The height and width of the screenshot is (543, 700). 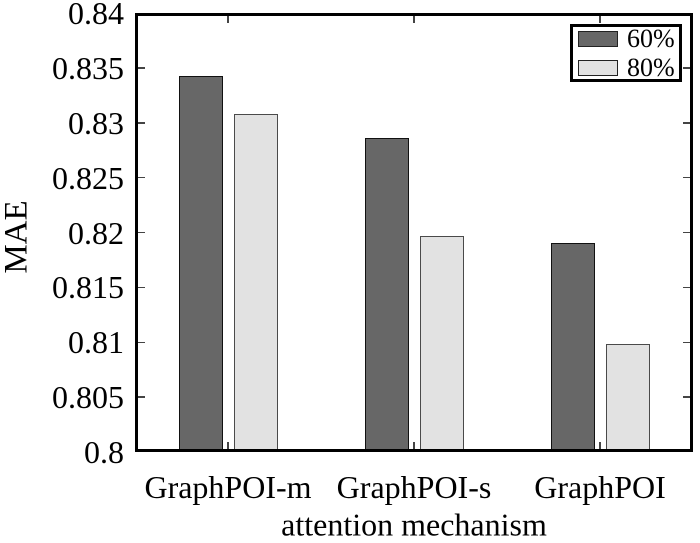 I want to click on y-tick-label: 0.815, so click(x=88, y=287).